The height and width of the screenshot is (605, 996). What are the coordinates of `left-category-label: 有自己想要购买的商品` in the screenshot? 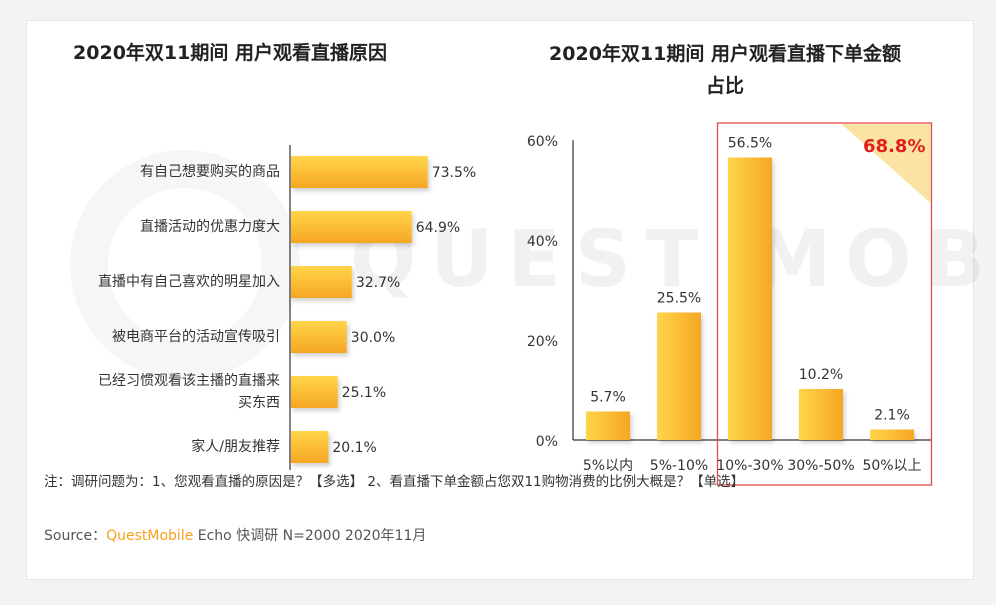 It's located at (210, 172).